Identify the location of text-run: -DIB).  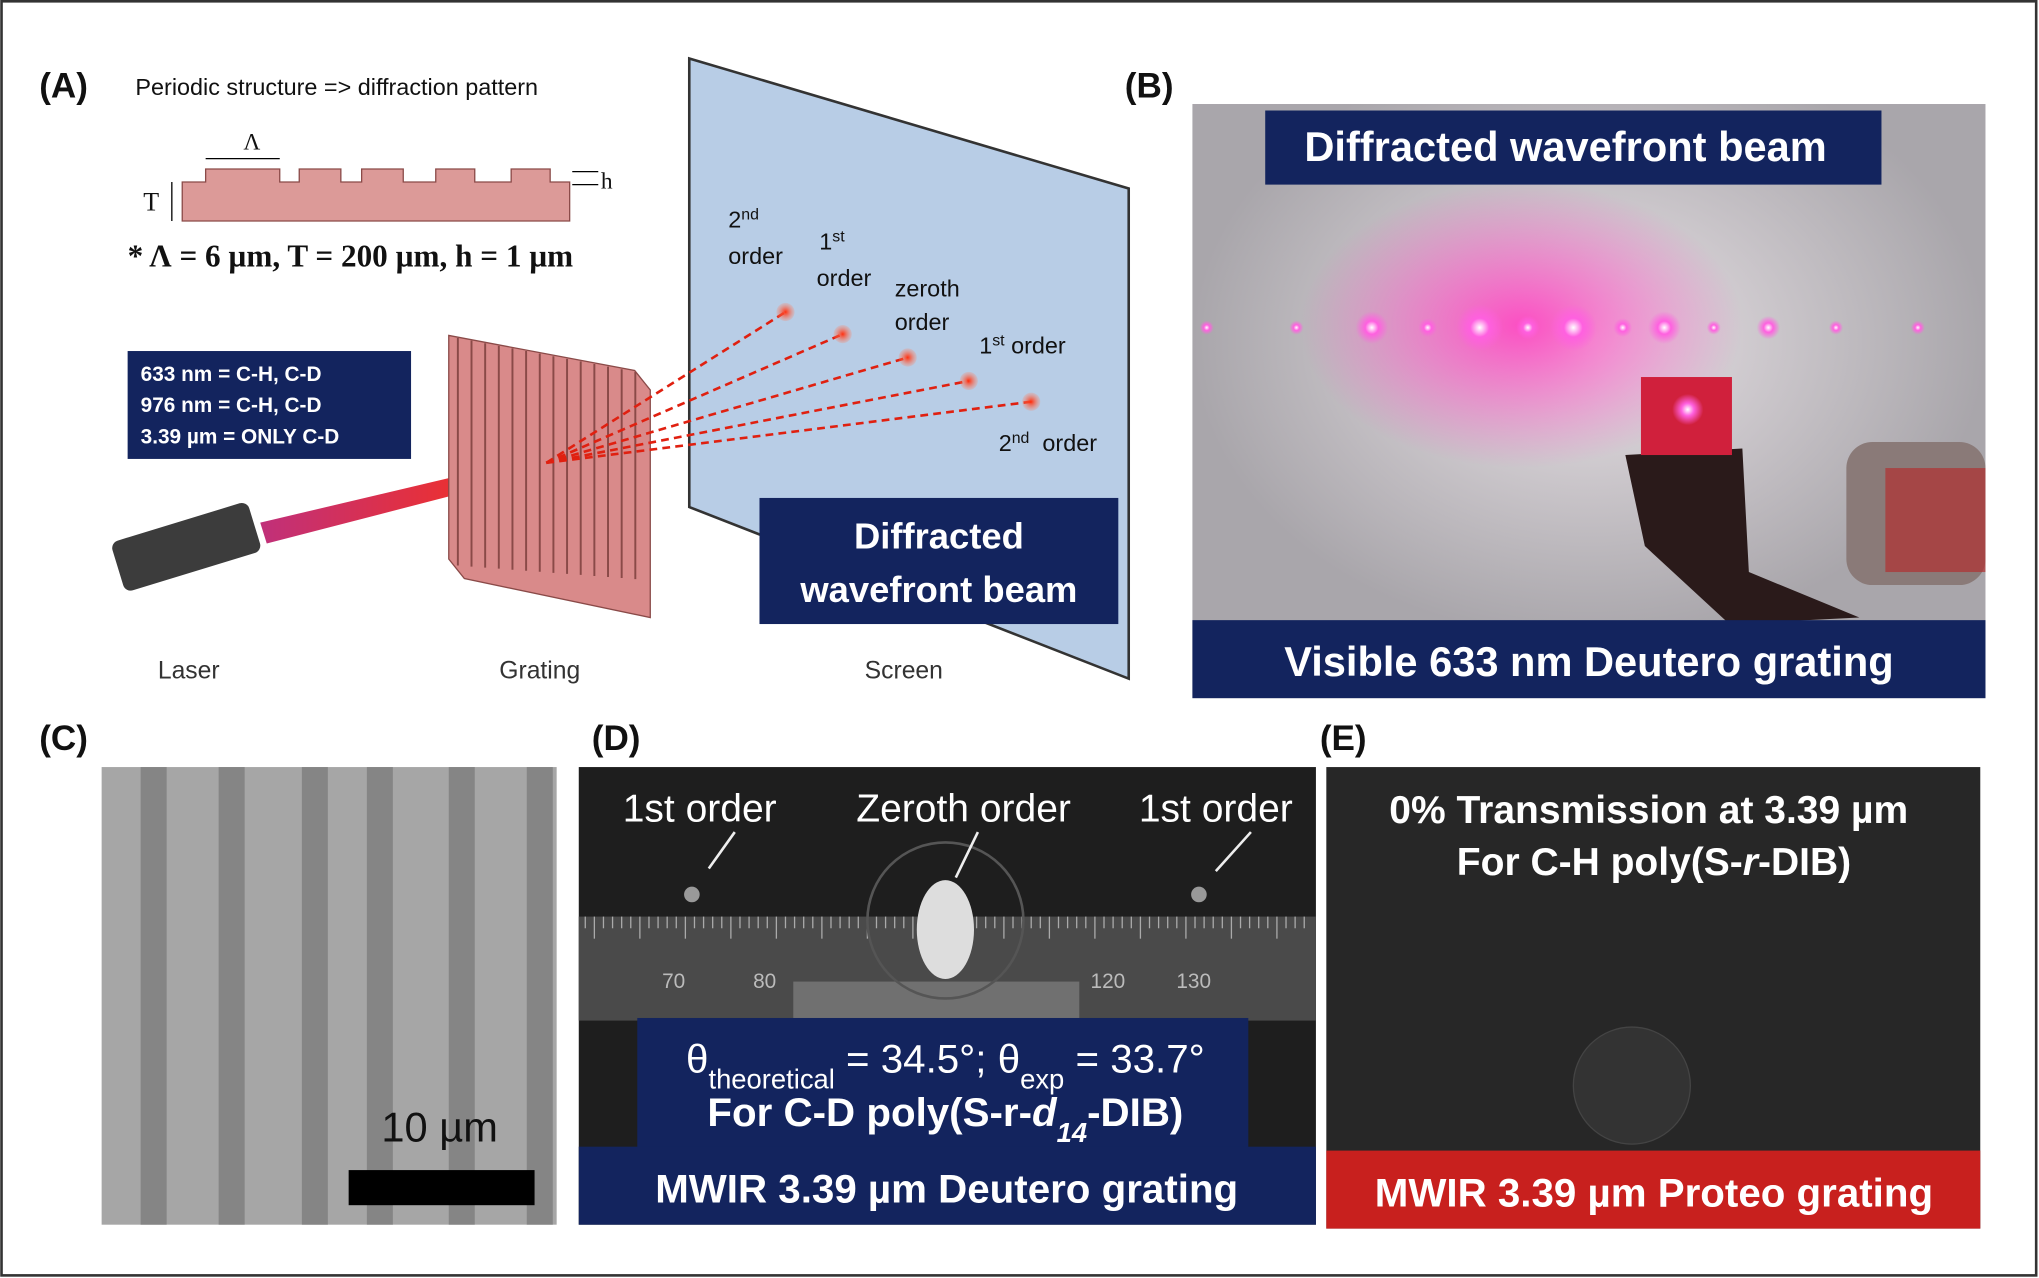
(1135, 1112).